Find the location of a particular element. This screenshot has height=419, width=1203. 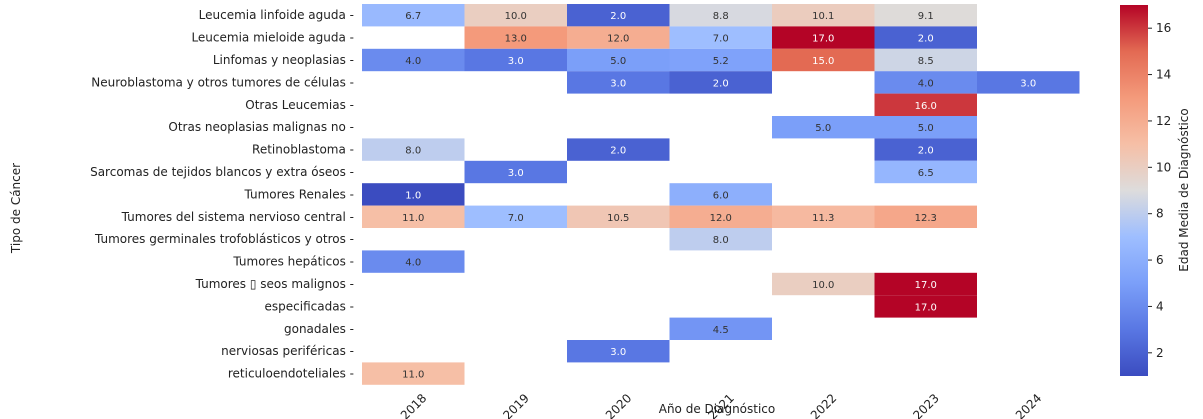

cell-value-label: 8.8 is located at coordinates (721, 16).